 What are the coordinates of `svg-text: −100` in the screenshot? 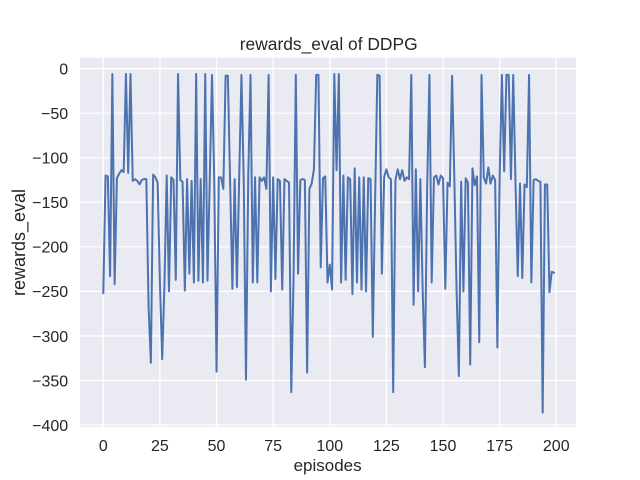 It's located at (50, 159).